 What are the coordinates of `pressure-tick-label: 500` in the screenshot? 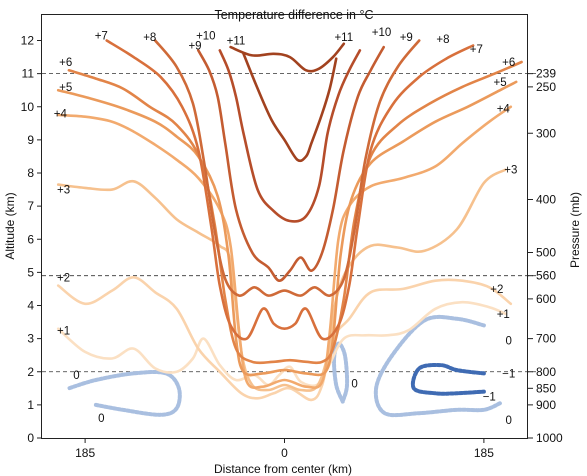 It's located at (546, 253).